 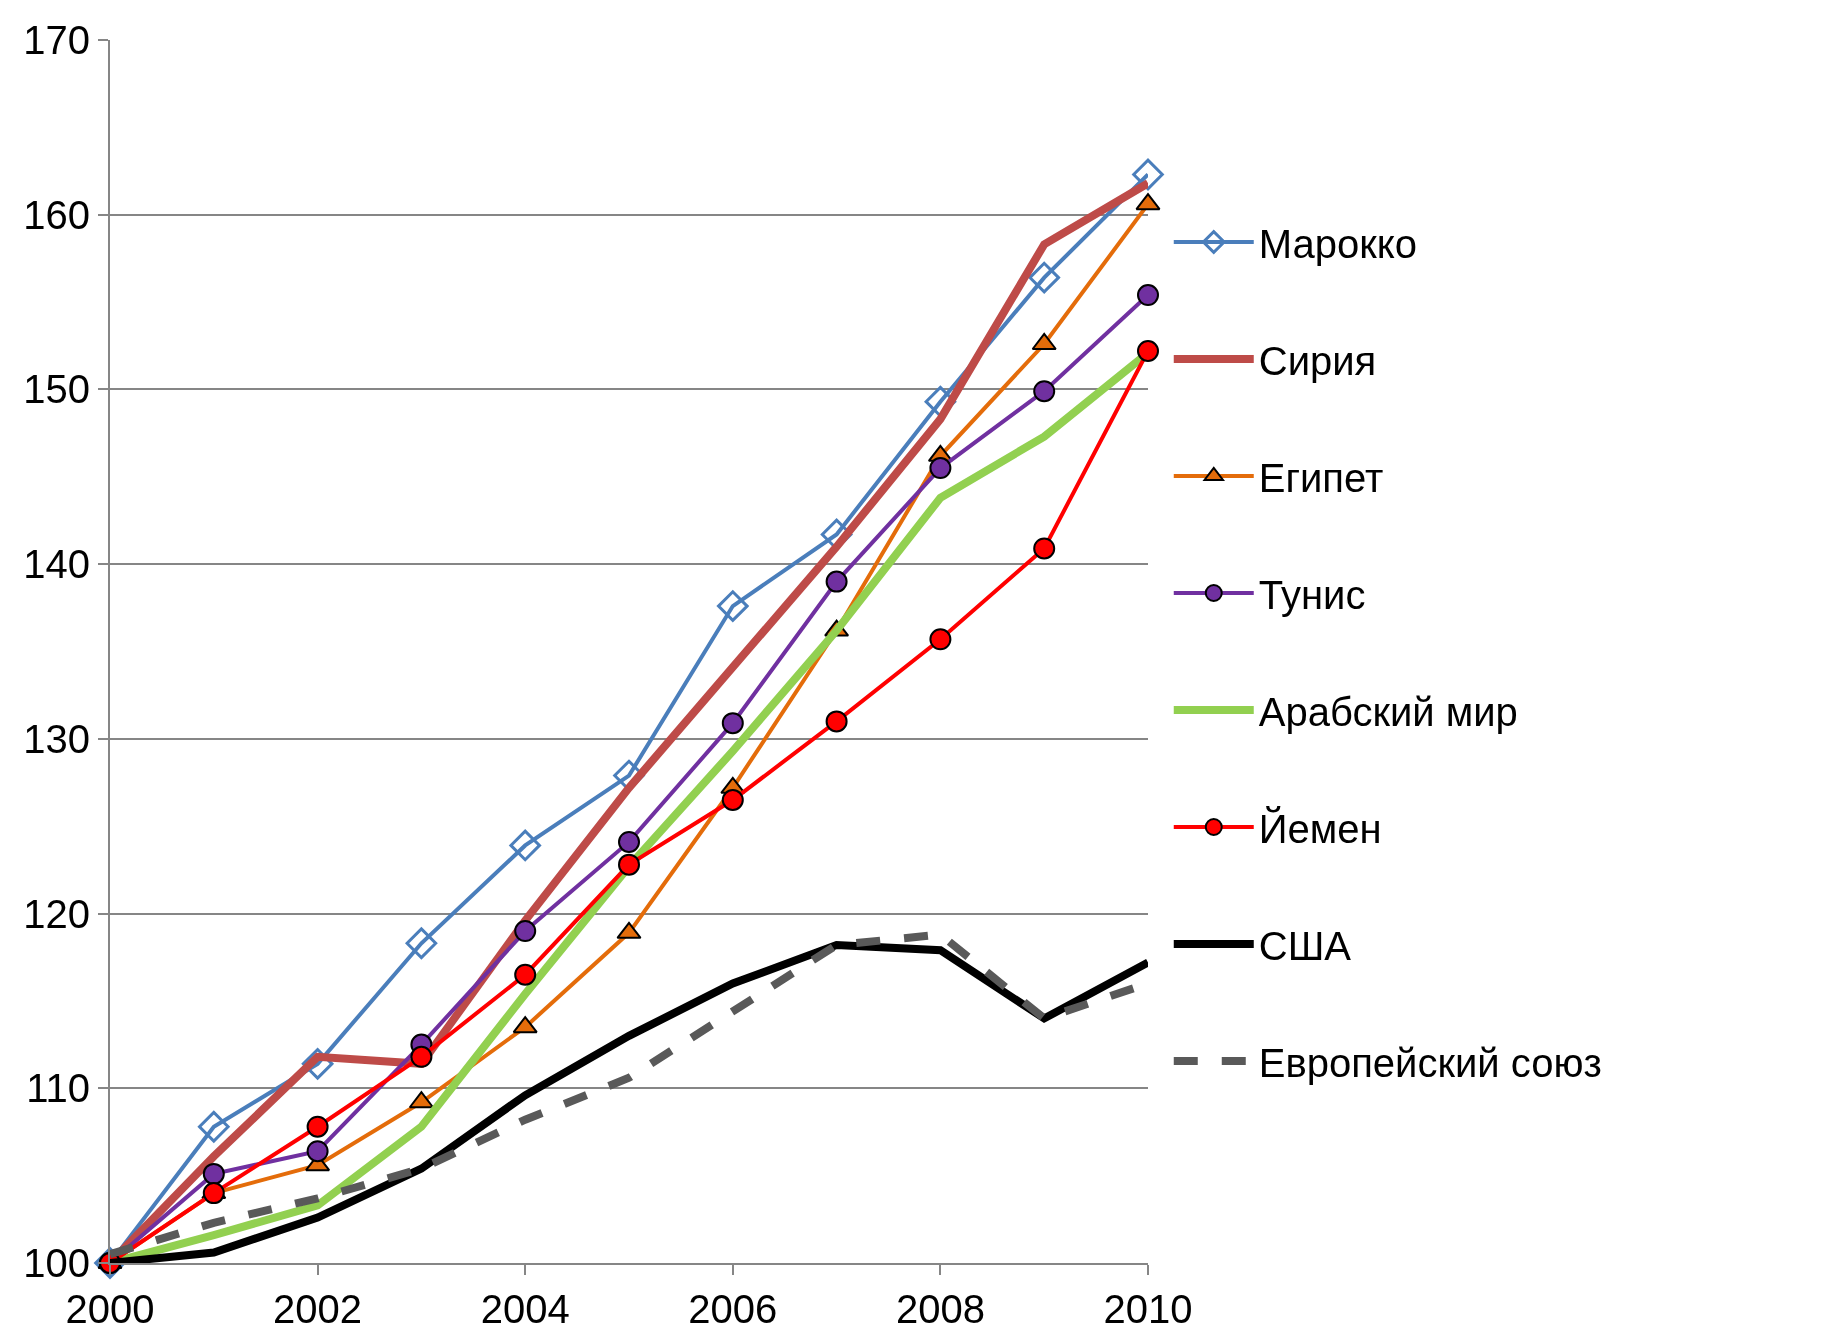 I want to click on y-tick-label: 130, so click(x=56, y=738).